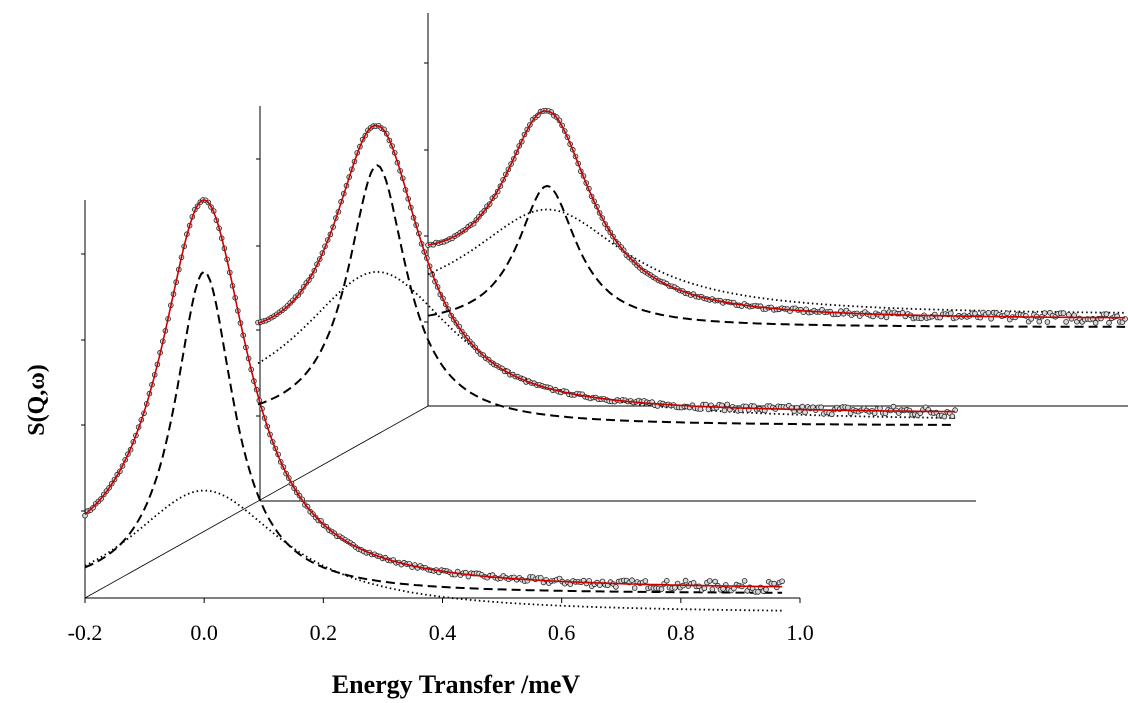  What do you see at coordinates (37, 400) in the screenshot?
I see `y-axis-title: S(Q,ω)` at bounding box center [37, 400].